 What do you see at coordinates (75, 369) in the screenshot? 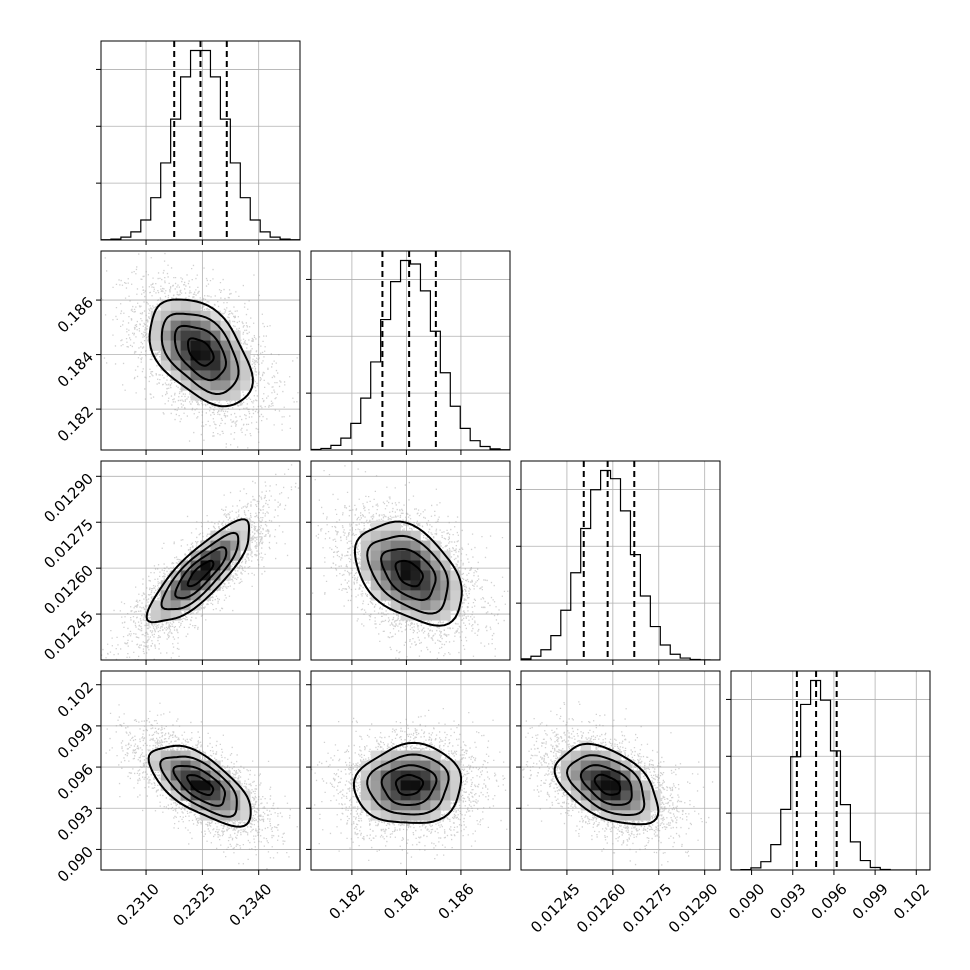
I see `y-tick-label: 0.184` at bounding box center [75, 369].